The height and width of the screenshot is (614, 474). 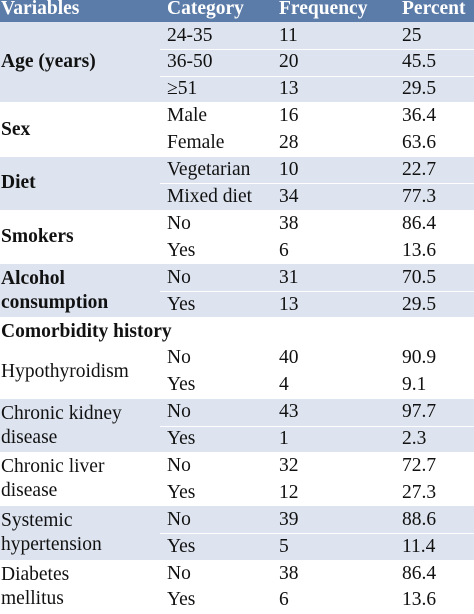 What do you see at coordinates (205, 9) in the screenshot?
I see `header-cell: Category` at bounding box center [205, 9].